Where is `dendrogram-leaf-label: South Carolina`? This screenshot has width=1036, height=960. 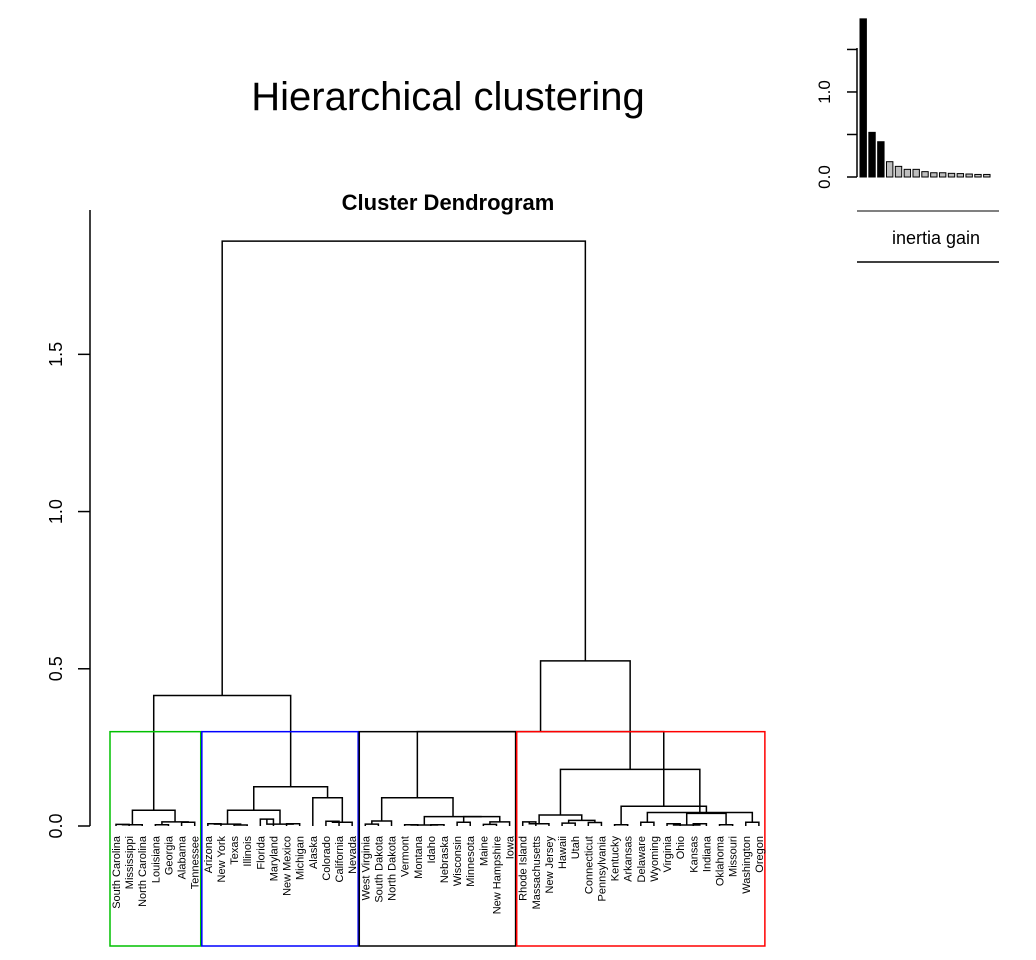
dendrogram-leaf-label: South Carolina is located at coordinates (117, 872).